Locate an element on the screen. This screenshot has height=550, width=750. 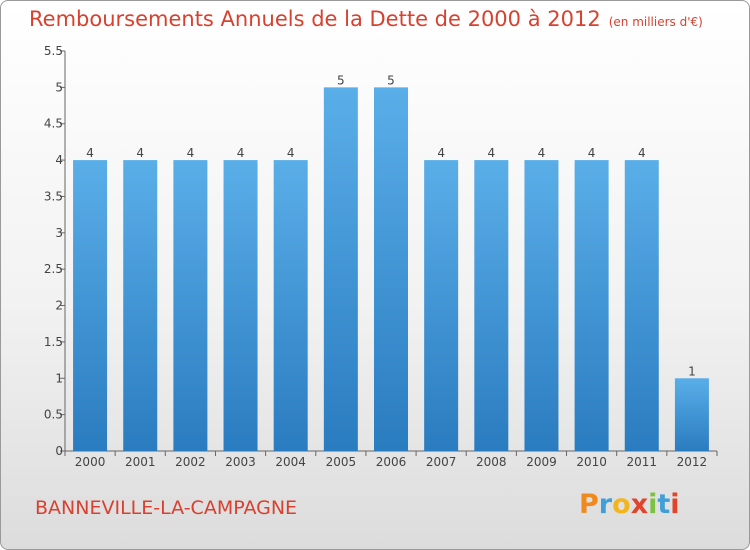
logo-letter: r is located at coordinates (605, 504).